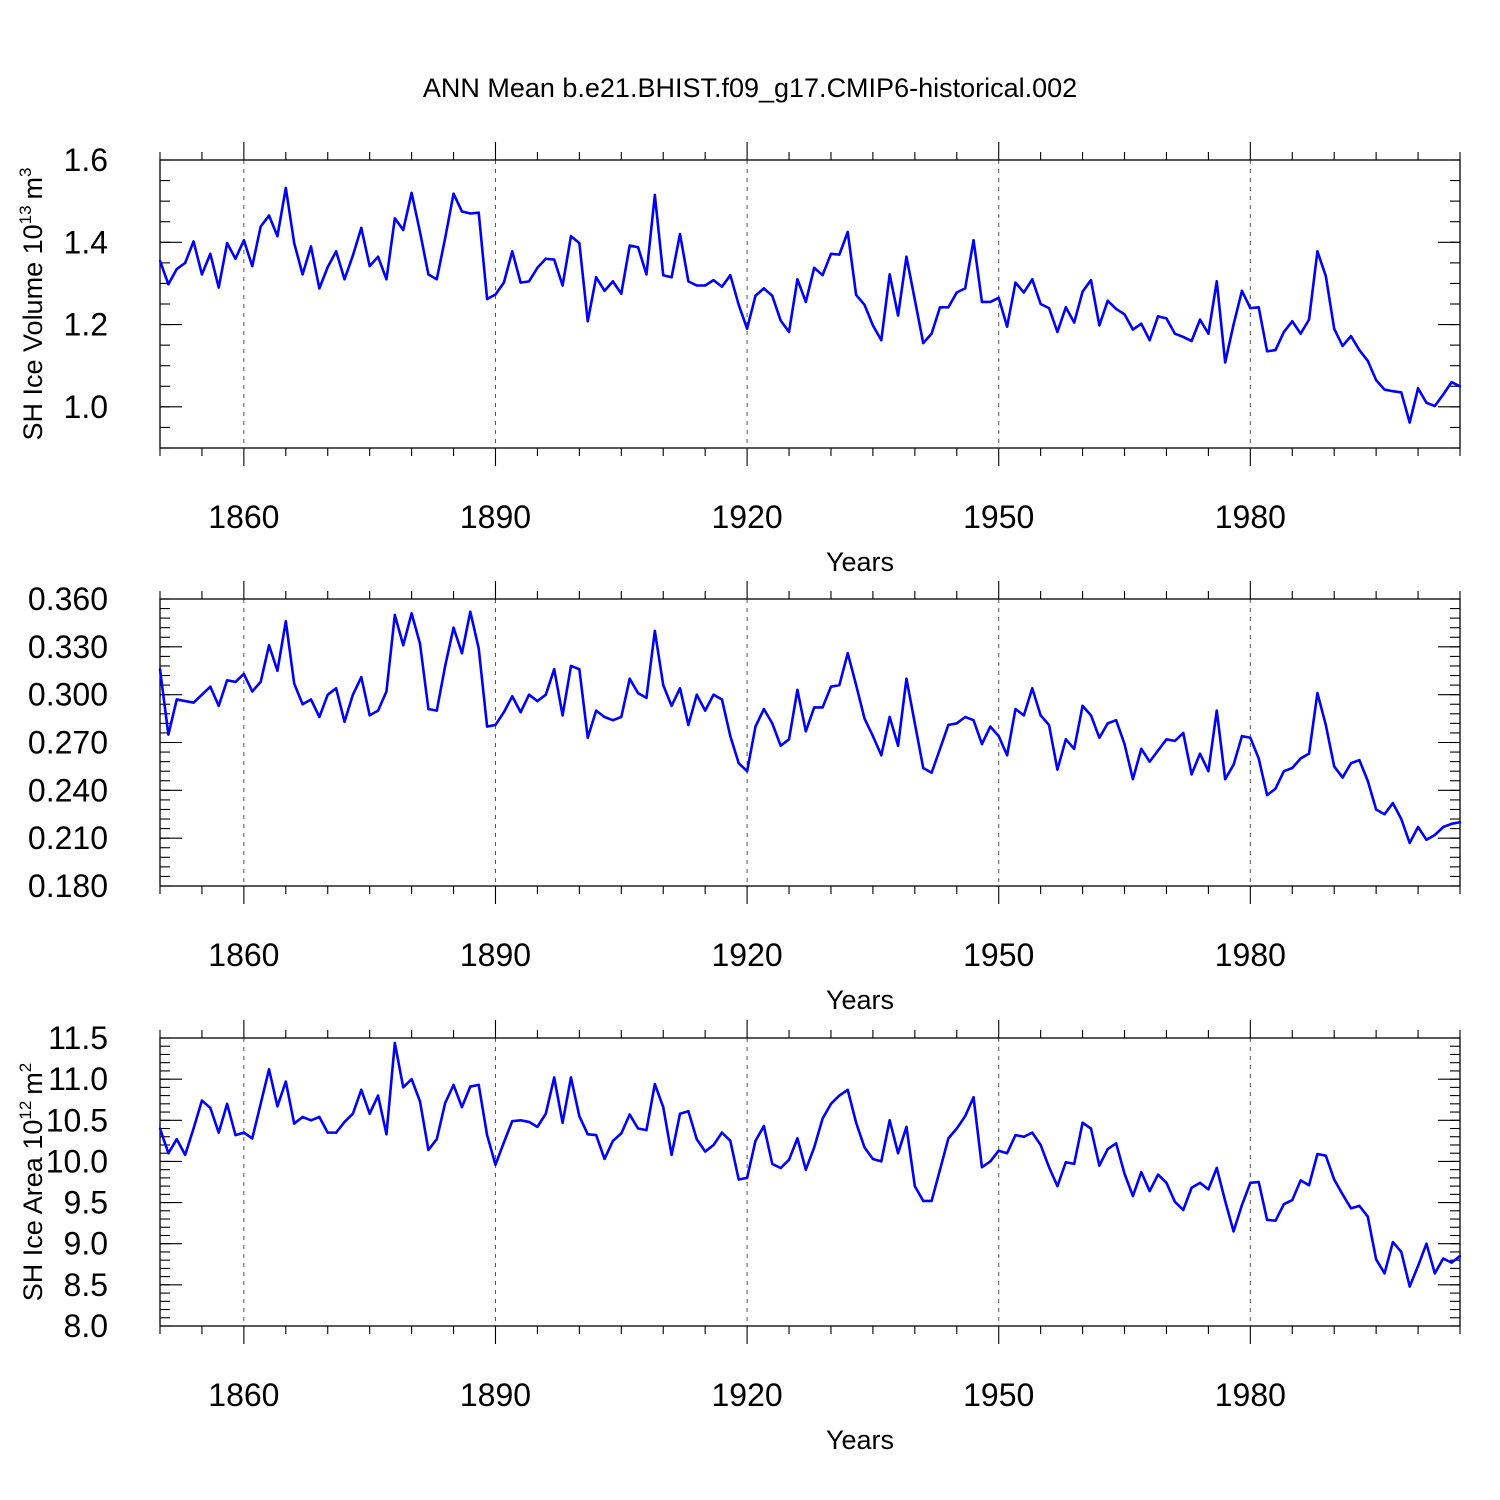  I want to click on y-axis-label-unit-exponent: 2, so click(25, 1067).